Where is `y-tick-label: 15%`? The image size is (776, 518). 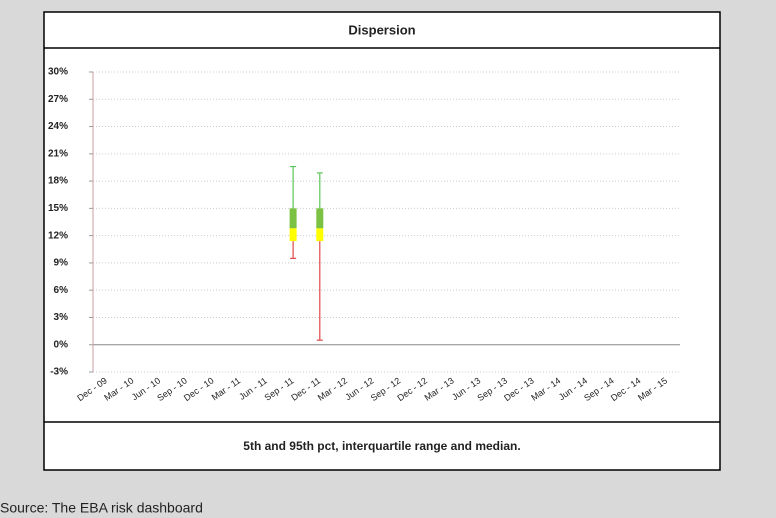 y-tick-label: 15% is located at coordinates (58, 208).